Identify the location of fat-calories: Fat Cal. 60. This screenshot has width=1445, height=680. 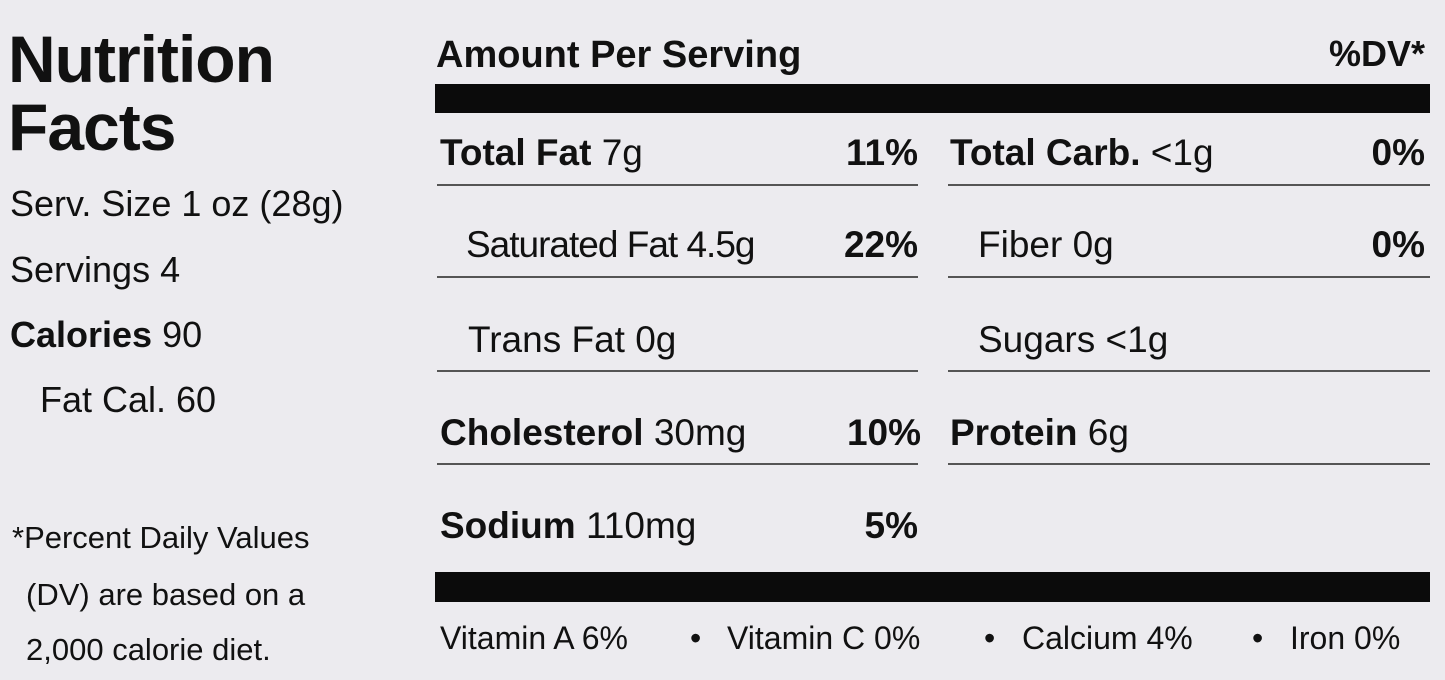
(128, 399).